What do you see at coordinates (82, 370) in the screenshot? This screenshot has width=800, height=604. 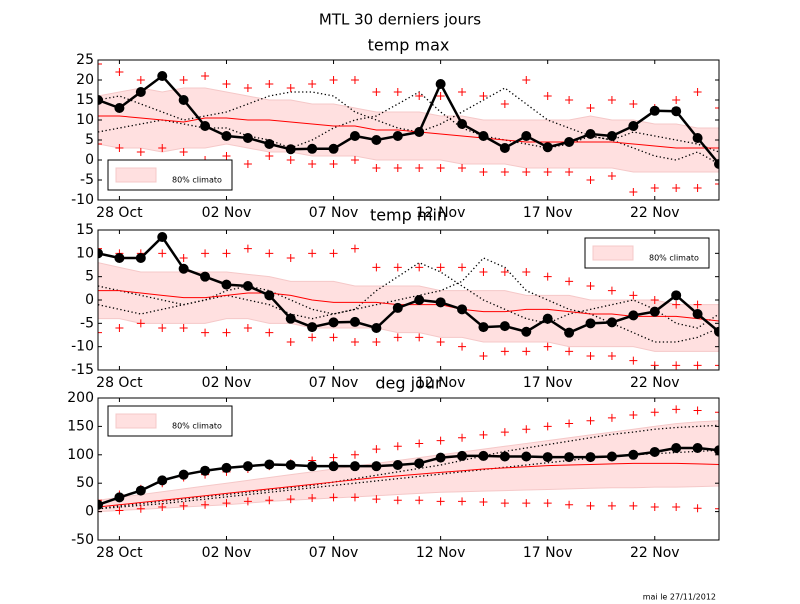 I see `y-tick-label: -15` at bounding box center [82, 370].